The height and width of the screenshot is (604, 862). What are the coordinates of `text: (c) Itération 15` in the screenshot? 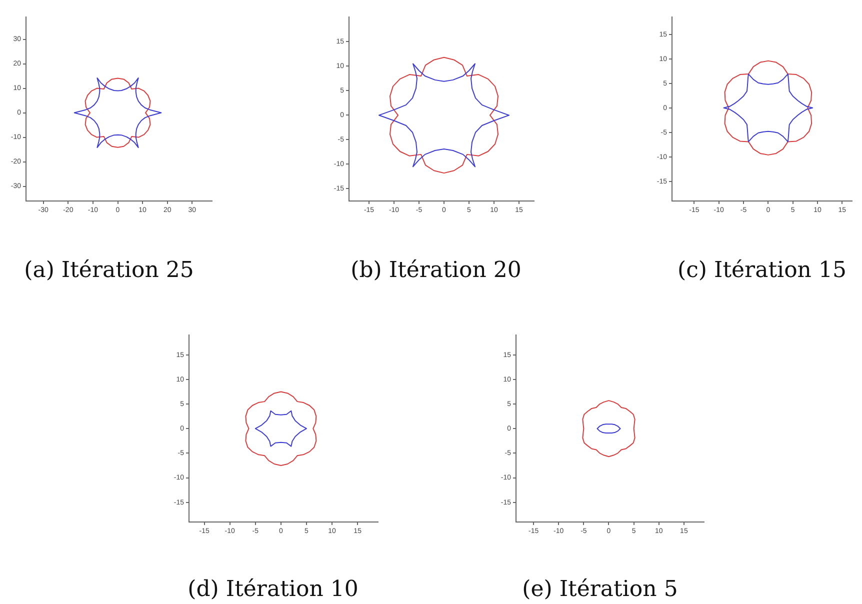 It's located at (762, 271).